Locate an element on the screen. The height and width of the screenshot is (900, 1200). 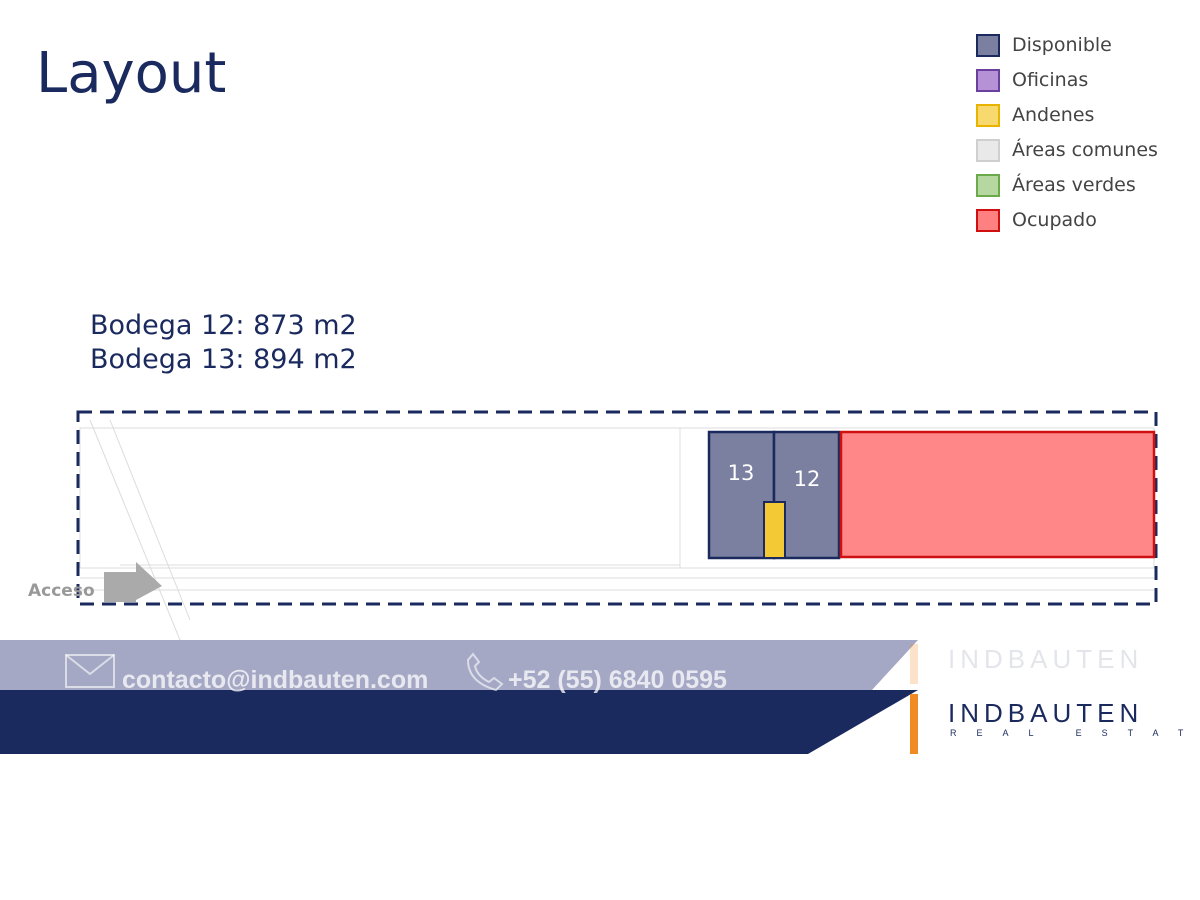
unit-label: 13 is located at coordinates (741, 473).